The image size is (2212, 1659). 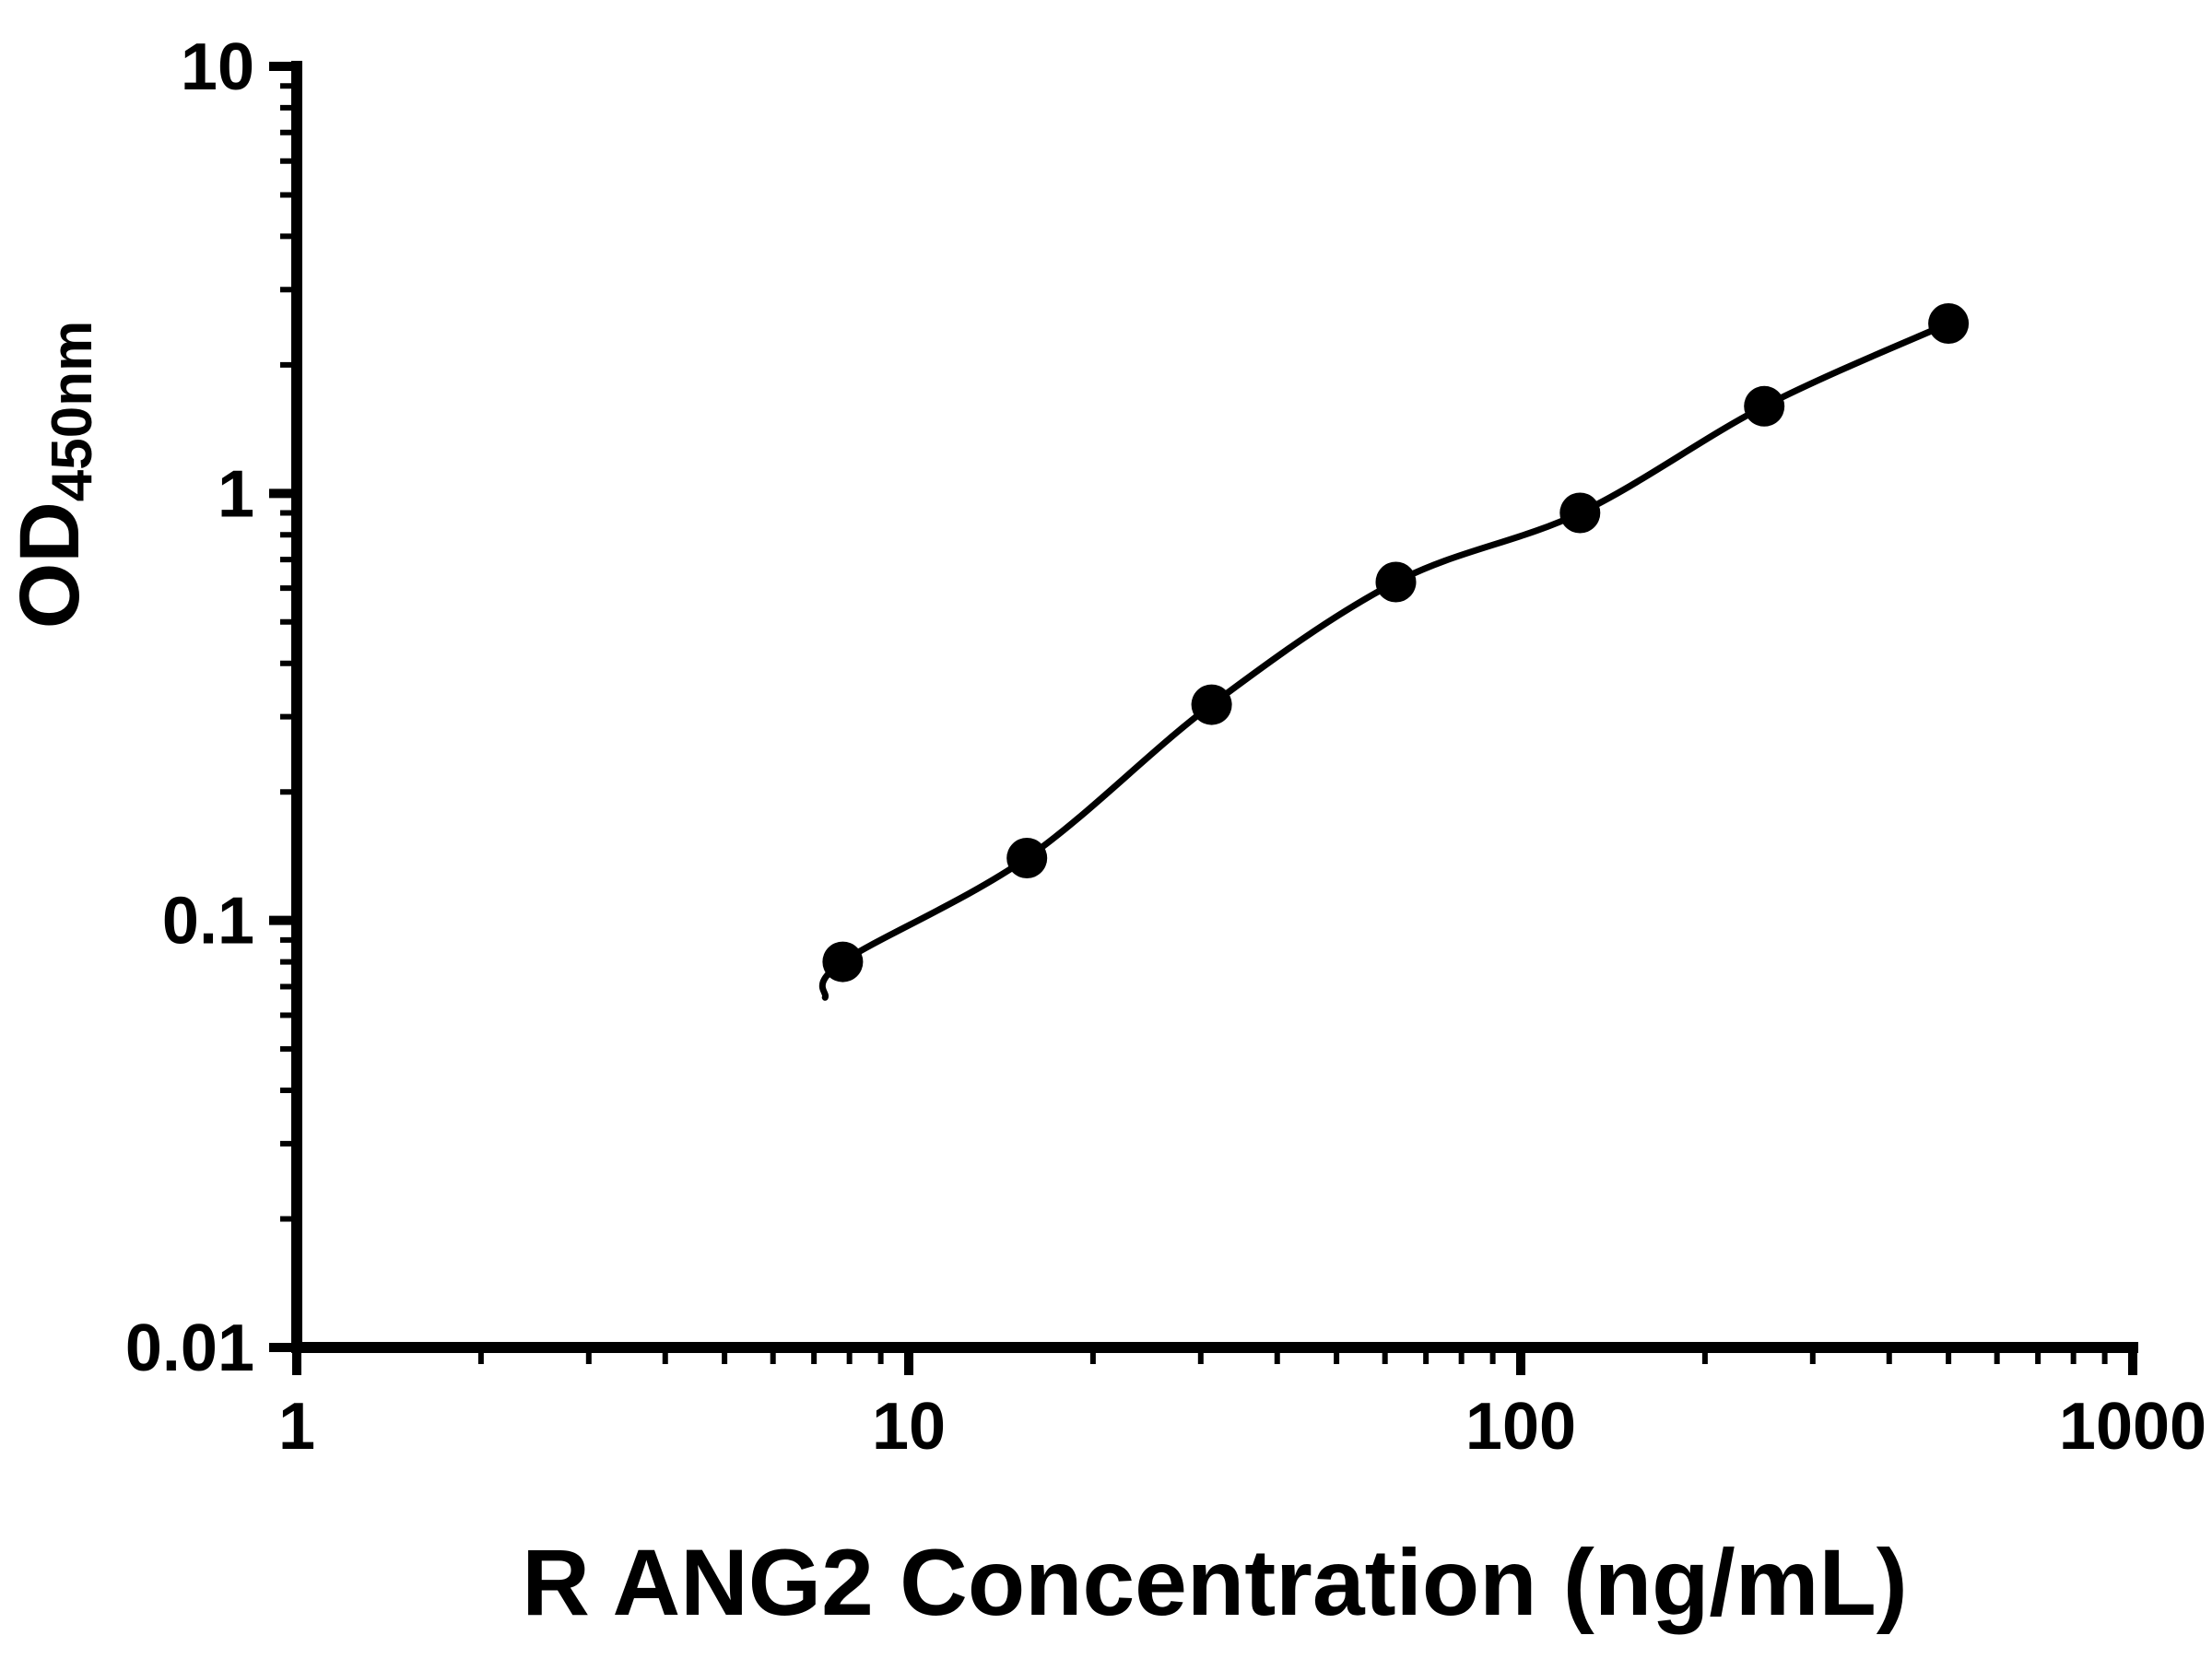 I want to click on x-tick-label: 1, so click(x=296, y=1427).